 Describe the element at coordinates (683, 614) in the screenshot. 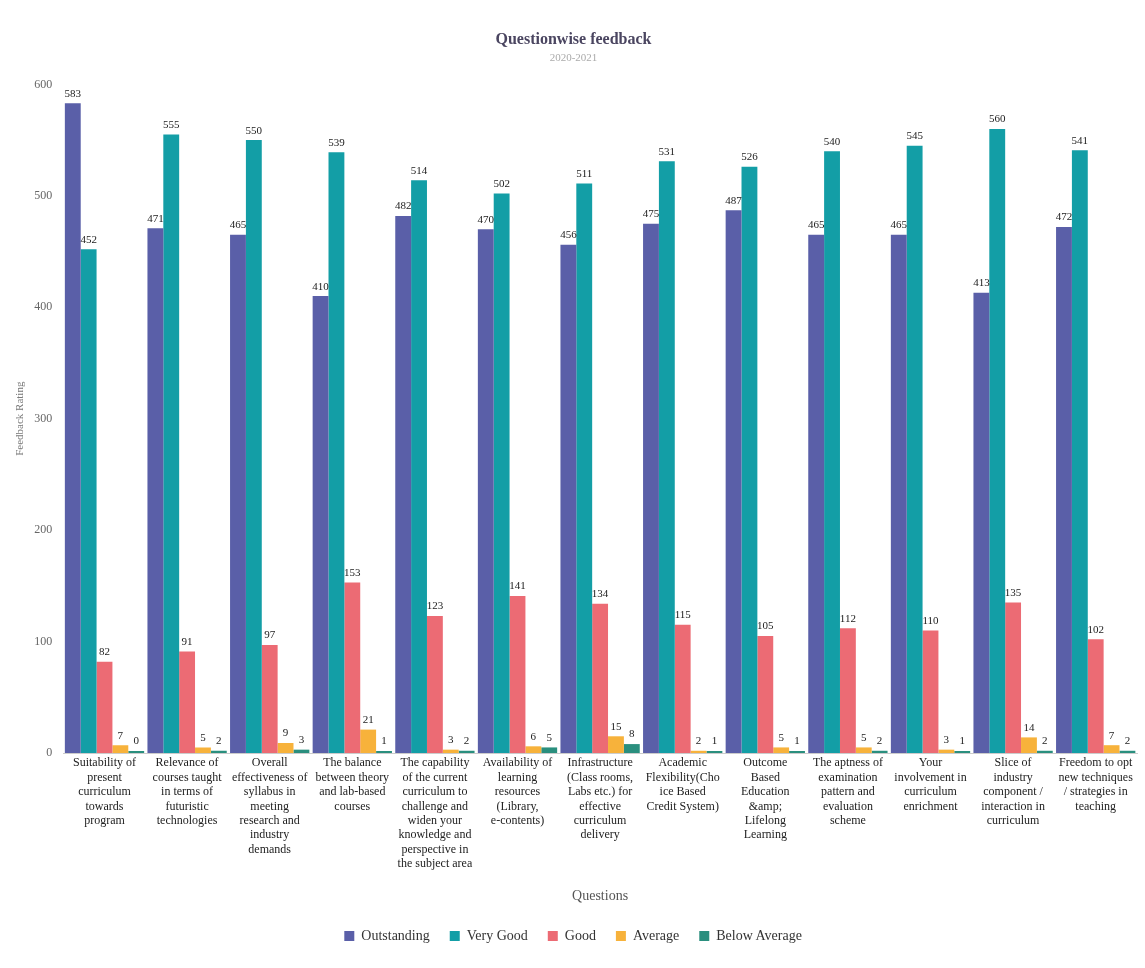

I see `data-label: 115` at that location.